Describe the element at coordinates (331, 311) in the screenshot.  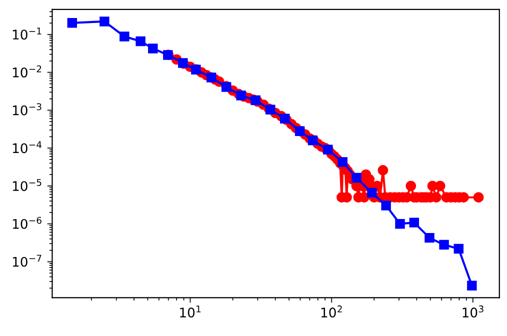
I see `x-tick-label: 10$^{2}$` at that location.